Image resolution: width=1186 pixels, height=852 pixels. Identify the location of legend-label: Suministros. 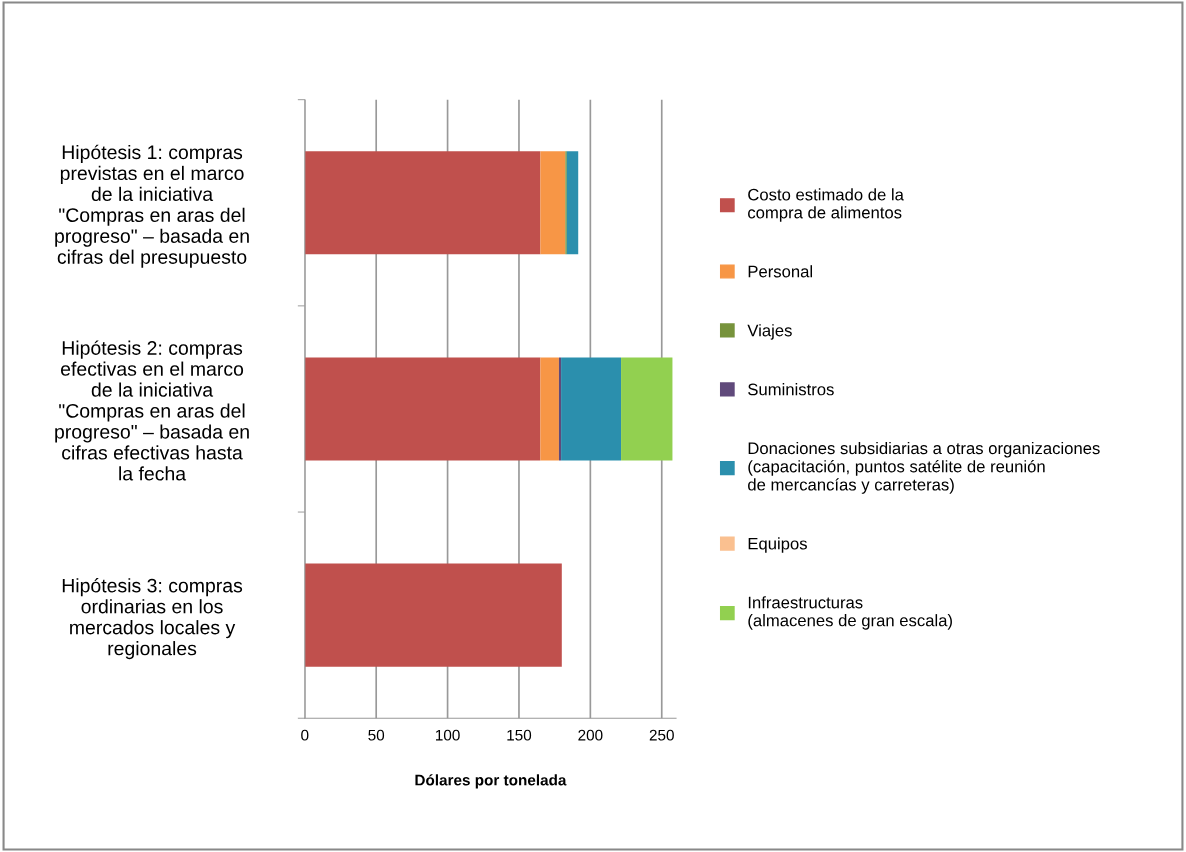
(791, 389).